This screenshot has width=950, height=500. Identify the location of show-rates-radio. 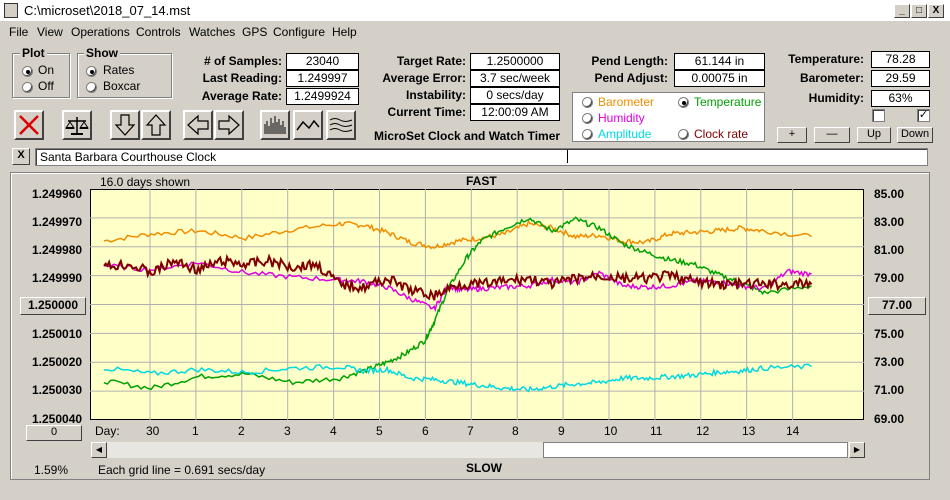
(91, 71).